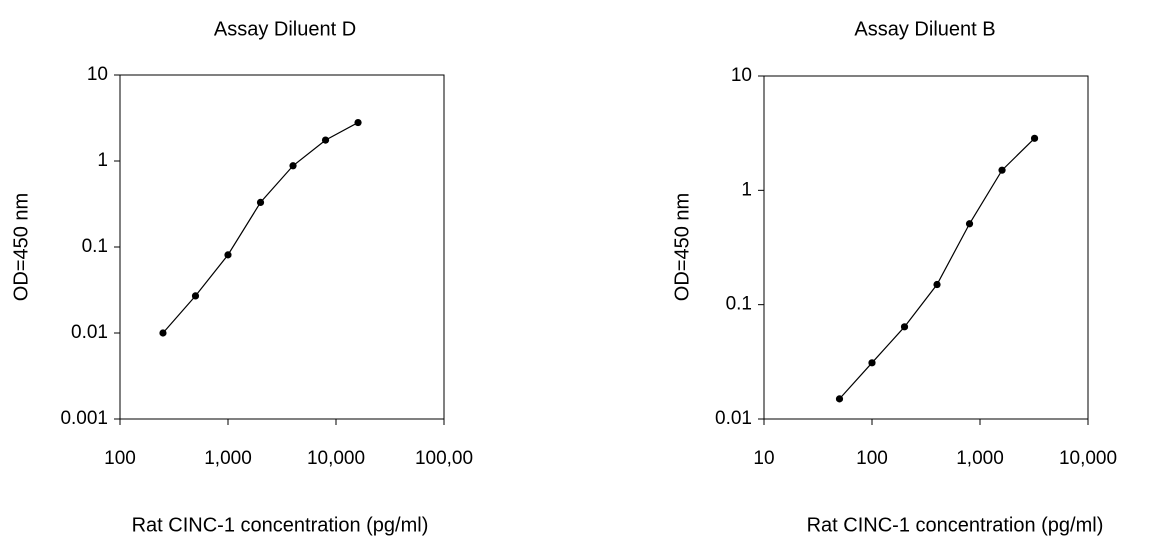 The height and width of the screenshot is (544, 1175). Describe the element at coordinates (285, 29) in the screenshot. I see `chart-title: Assay Diluent D` at that location.